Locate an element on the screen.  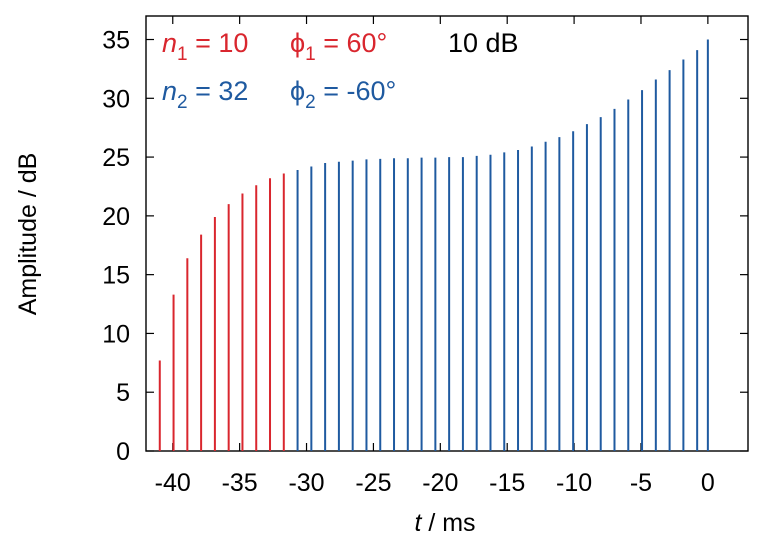
y-tick-label: 35 is located at coordinates (116, 41).